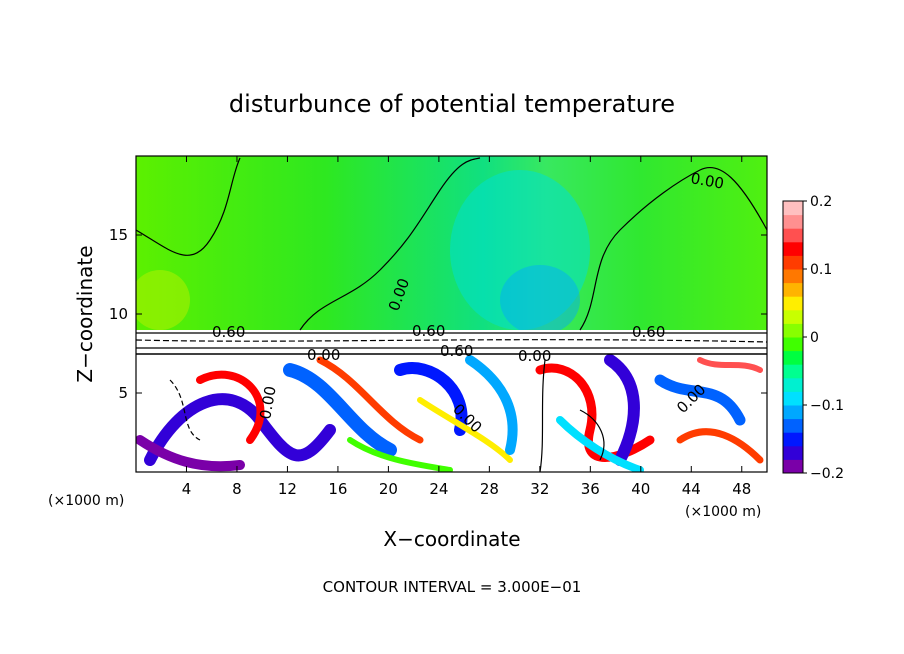 This screenshot has width=904, height=654. I want to click on y-tick-label: 10, so click(118, 314).